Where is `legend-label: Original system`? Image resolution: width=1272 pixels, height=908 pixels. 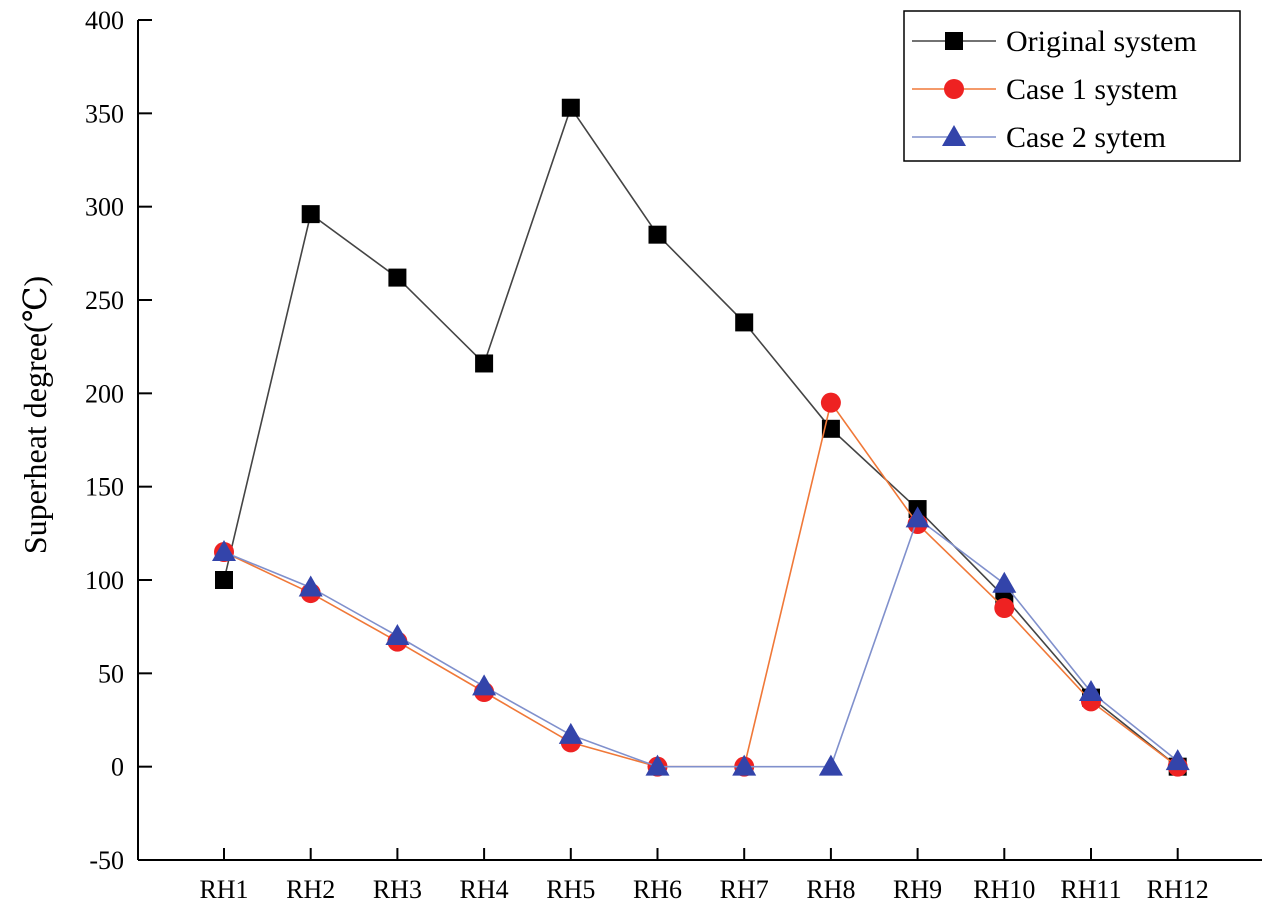 legend-label: Original system is located at coordinates (1101, 41).